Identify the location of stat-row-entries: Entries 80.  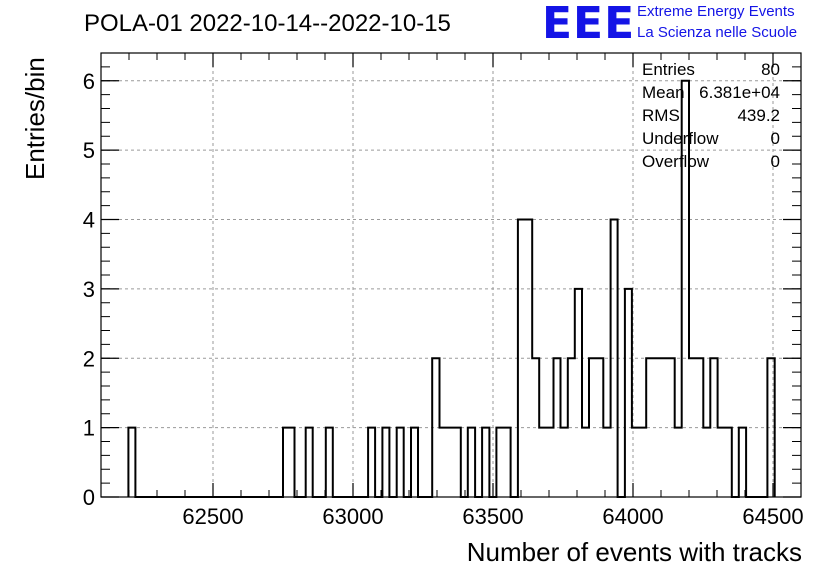
(711, 69).